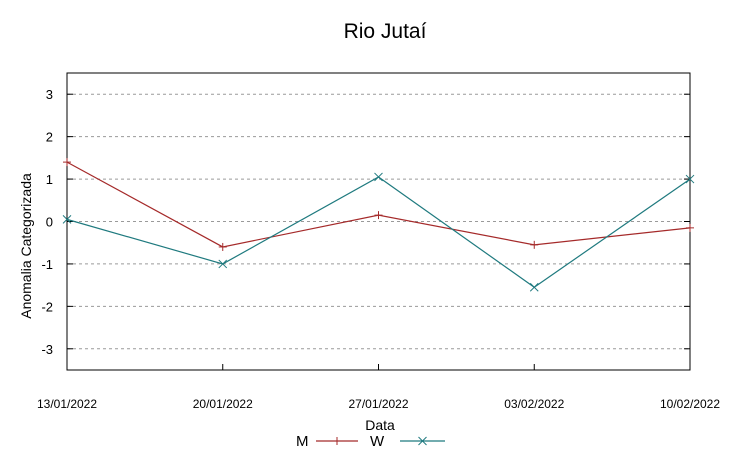 The width and height of the screenshot is (753, 459). Describe the element at coordinates (223, 404) in the screenshot. I see `x-tick-label: 20/01/2022` at that location.